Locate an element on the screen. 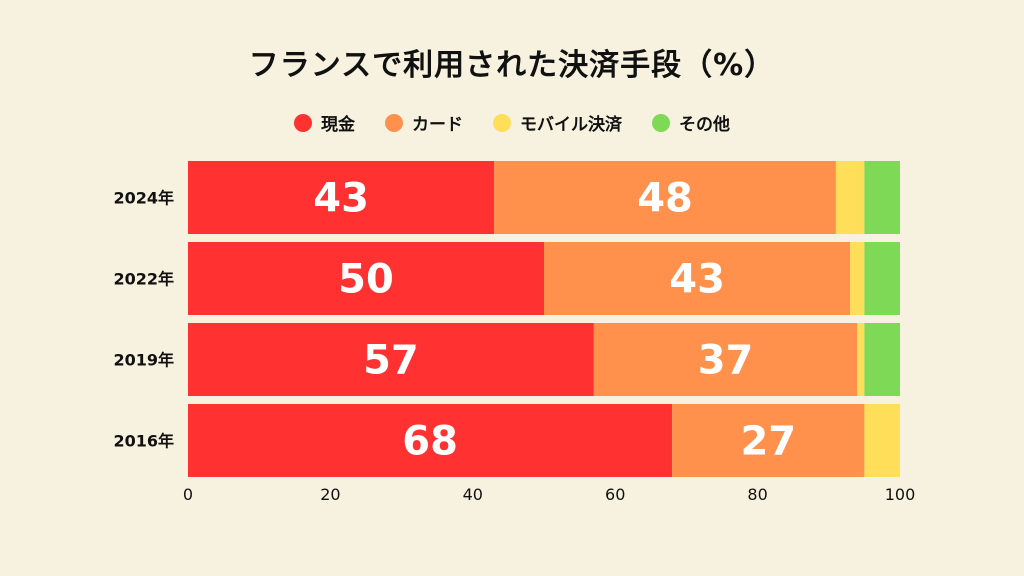  x-tick-label: 20 is located at coordinates (330, 494).